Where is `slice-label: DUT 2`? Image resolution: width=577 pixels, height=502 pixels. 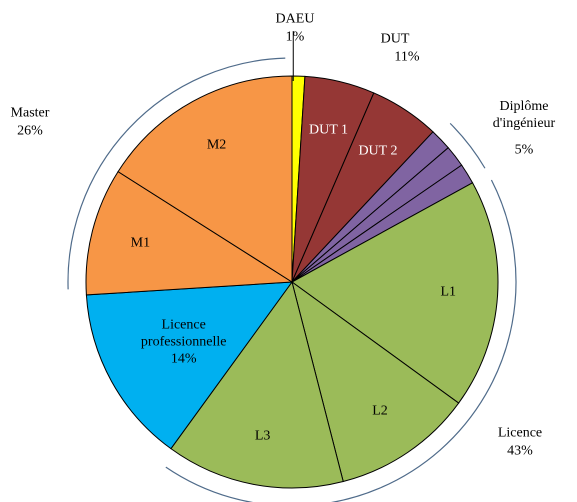 slice-label: DUT 2 is located at coordinates (378, 151).